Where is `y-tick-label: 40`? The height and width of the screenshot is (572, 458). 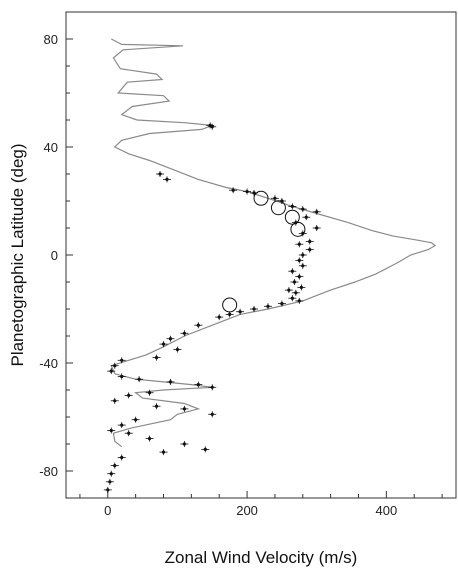
y-tick-label: 40 is located at coordinates (51, 147).